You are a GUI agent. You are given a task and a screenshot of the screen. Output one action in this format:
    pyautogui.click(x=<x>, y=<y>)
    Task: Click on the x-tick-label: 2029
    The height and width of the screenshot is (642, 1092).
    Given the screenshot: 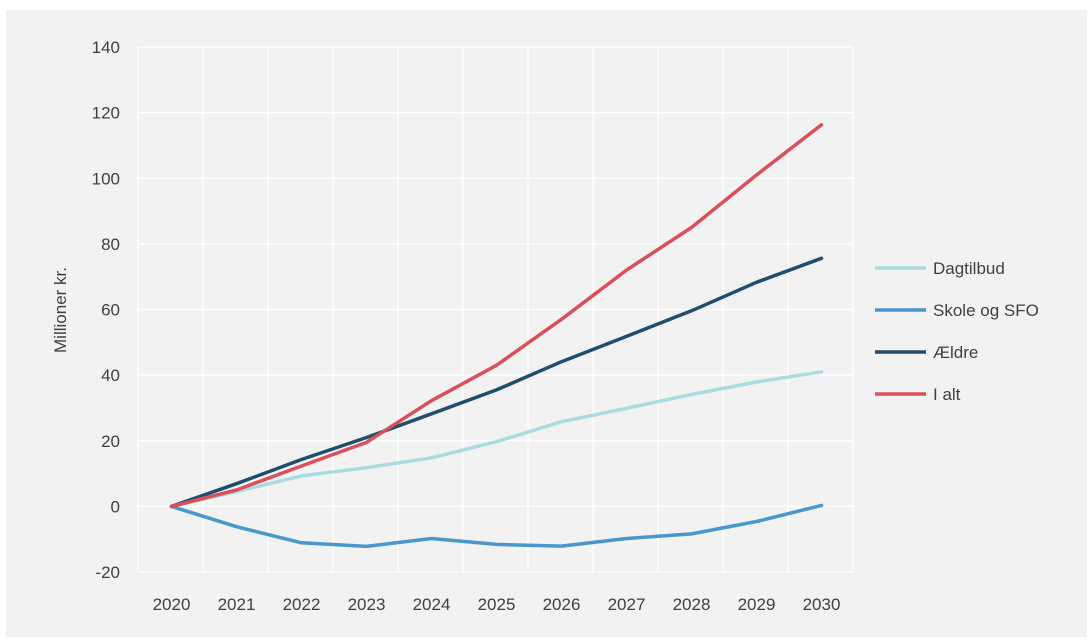 What is the action you would take?
    pyautogui.click(x=757, y=604)
    